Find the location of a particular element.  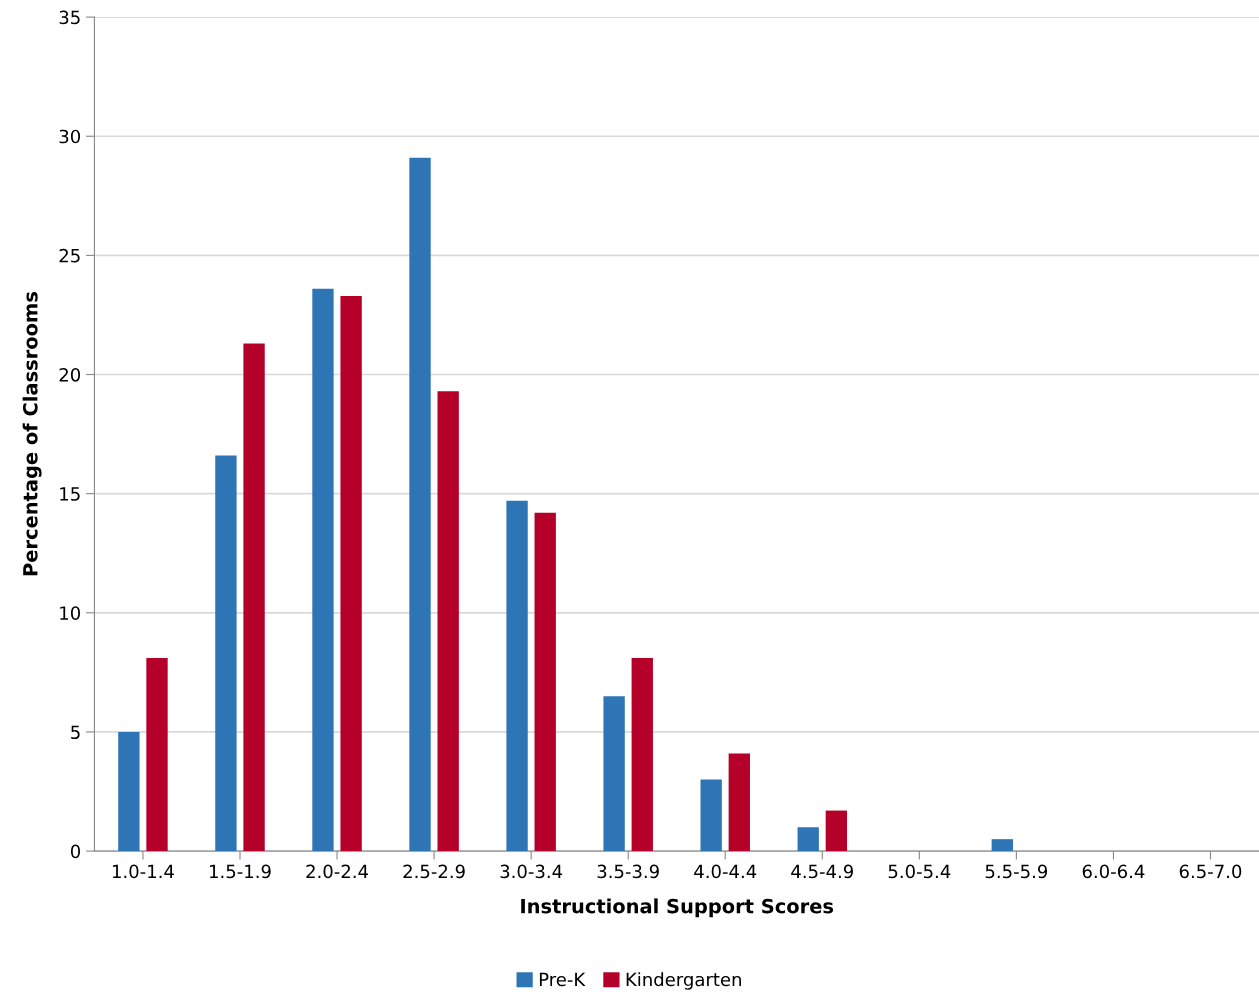

y-tick-label: 5 is located at coordinates (75, 732).